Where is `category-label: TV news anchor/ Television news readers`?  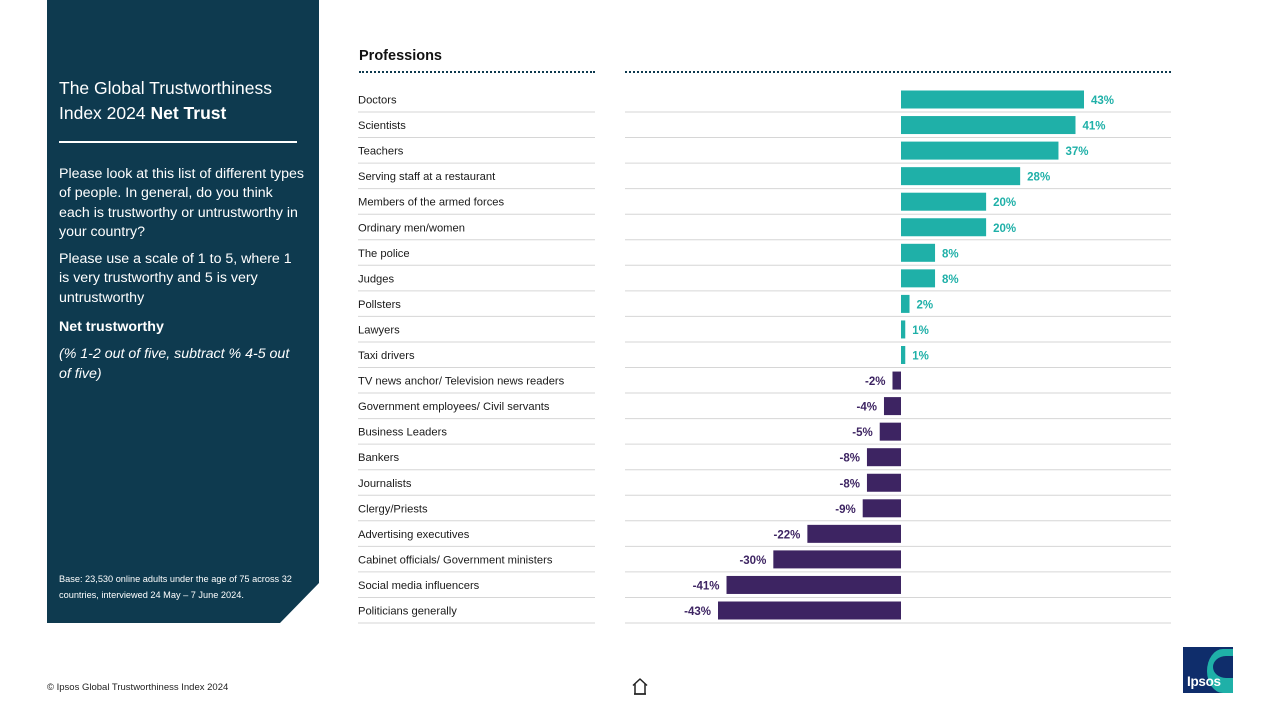
category-label: TV news anchor/ Television news readers is located at coordinates (461, 382).